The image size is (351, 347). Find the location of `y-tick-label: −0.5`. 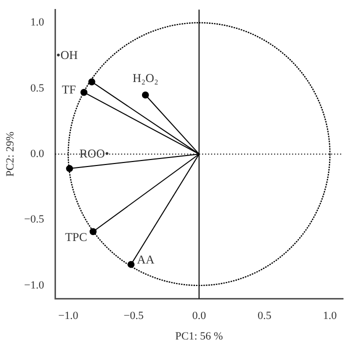

y-tick-label: −0.5 is located at coordinates (34, 220).